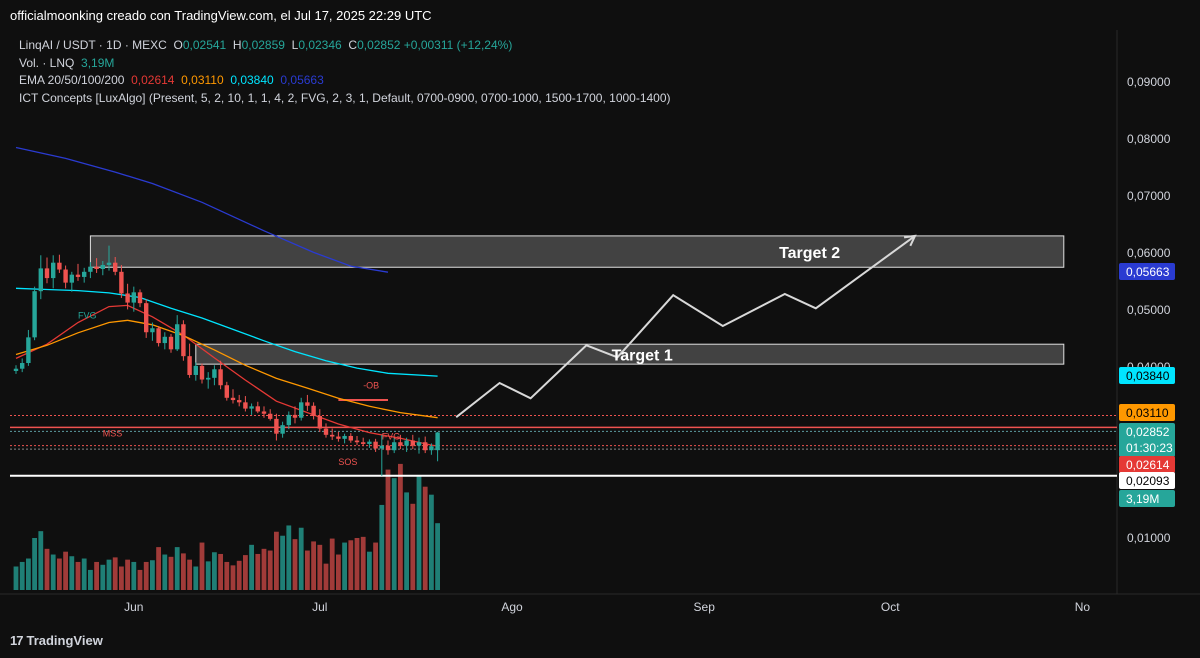  Describe the element at coordinates (1148, 465) in the screenshot. I see `price-label-text: 0,02614` at that location.